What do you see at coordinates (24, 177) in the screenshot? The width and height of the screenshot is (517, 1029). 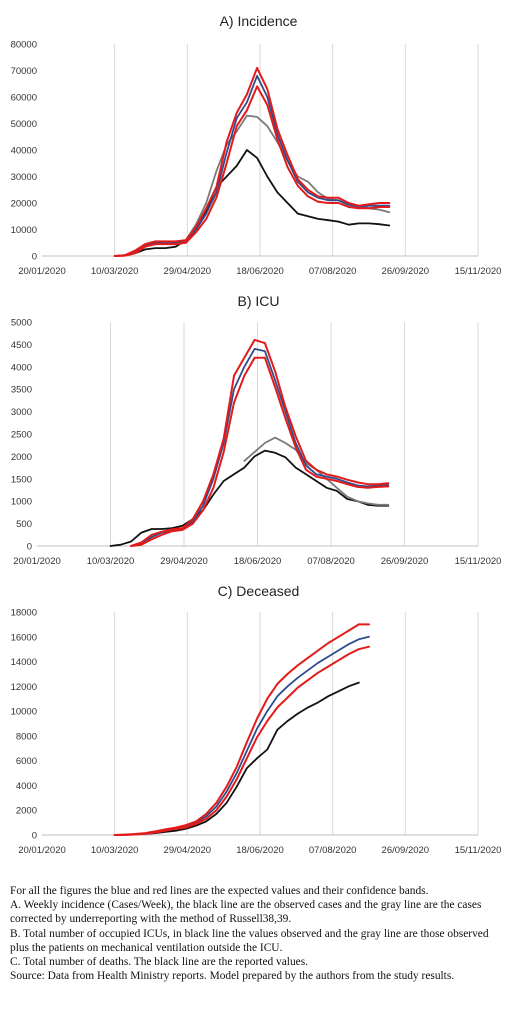 I see `y-tick-label: 30000` at bounding box center [24, 177].